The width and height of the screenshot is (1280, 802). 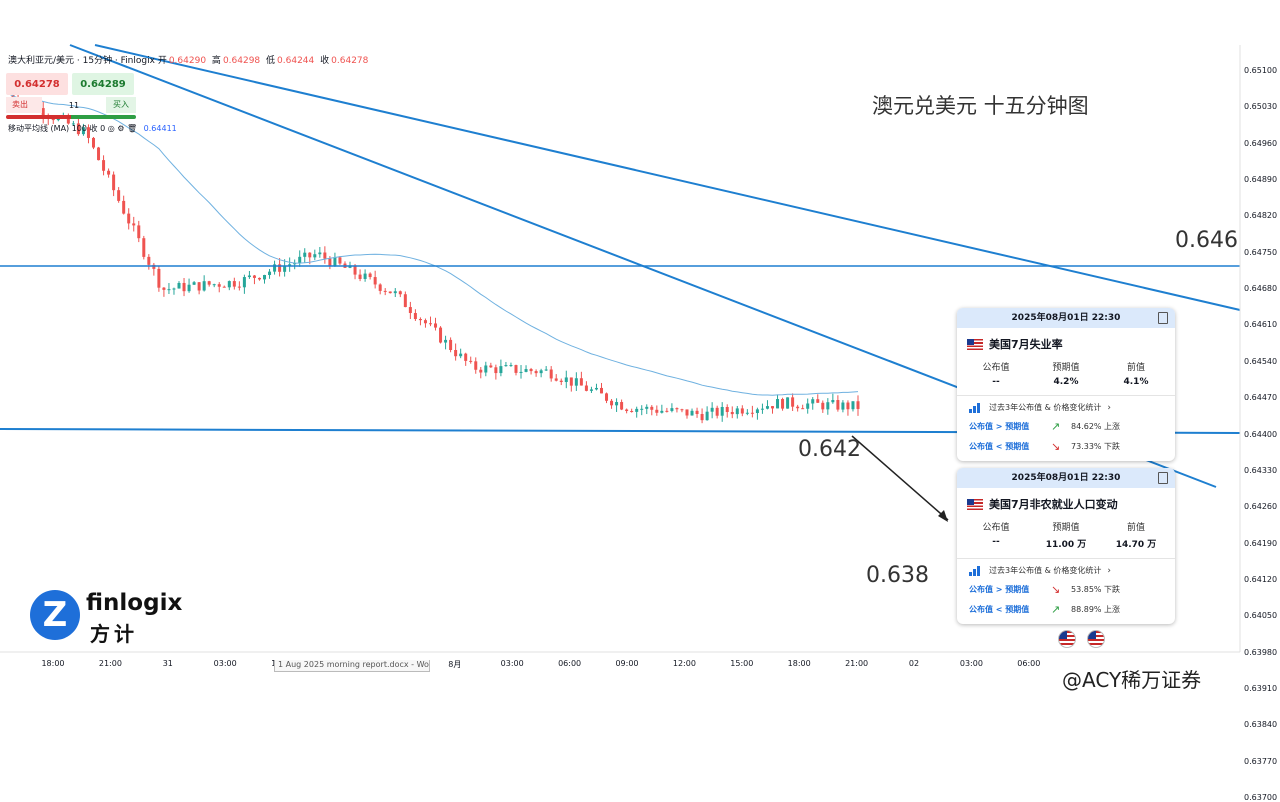 What do you see at coordinates (352, 666) in the screenshot?
I see `word-document-tab: 1 Aug 2025 morning report.docx - Word` at bounding box center [352, 666].